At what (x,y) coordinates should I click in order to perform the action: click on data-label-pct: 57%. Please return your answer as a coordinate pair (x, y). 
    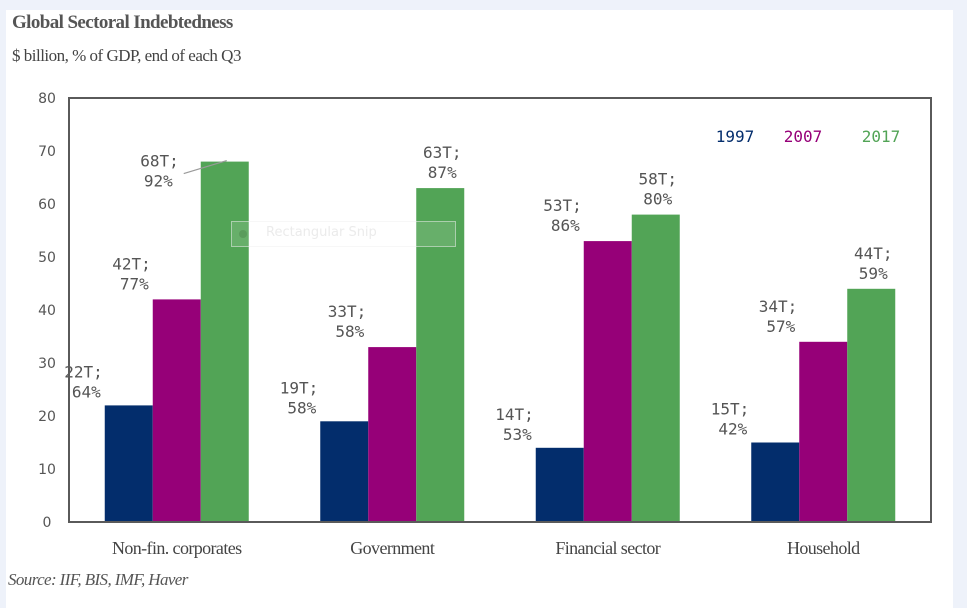
    Looking at the image, I should click on (780, 326).